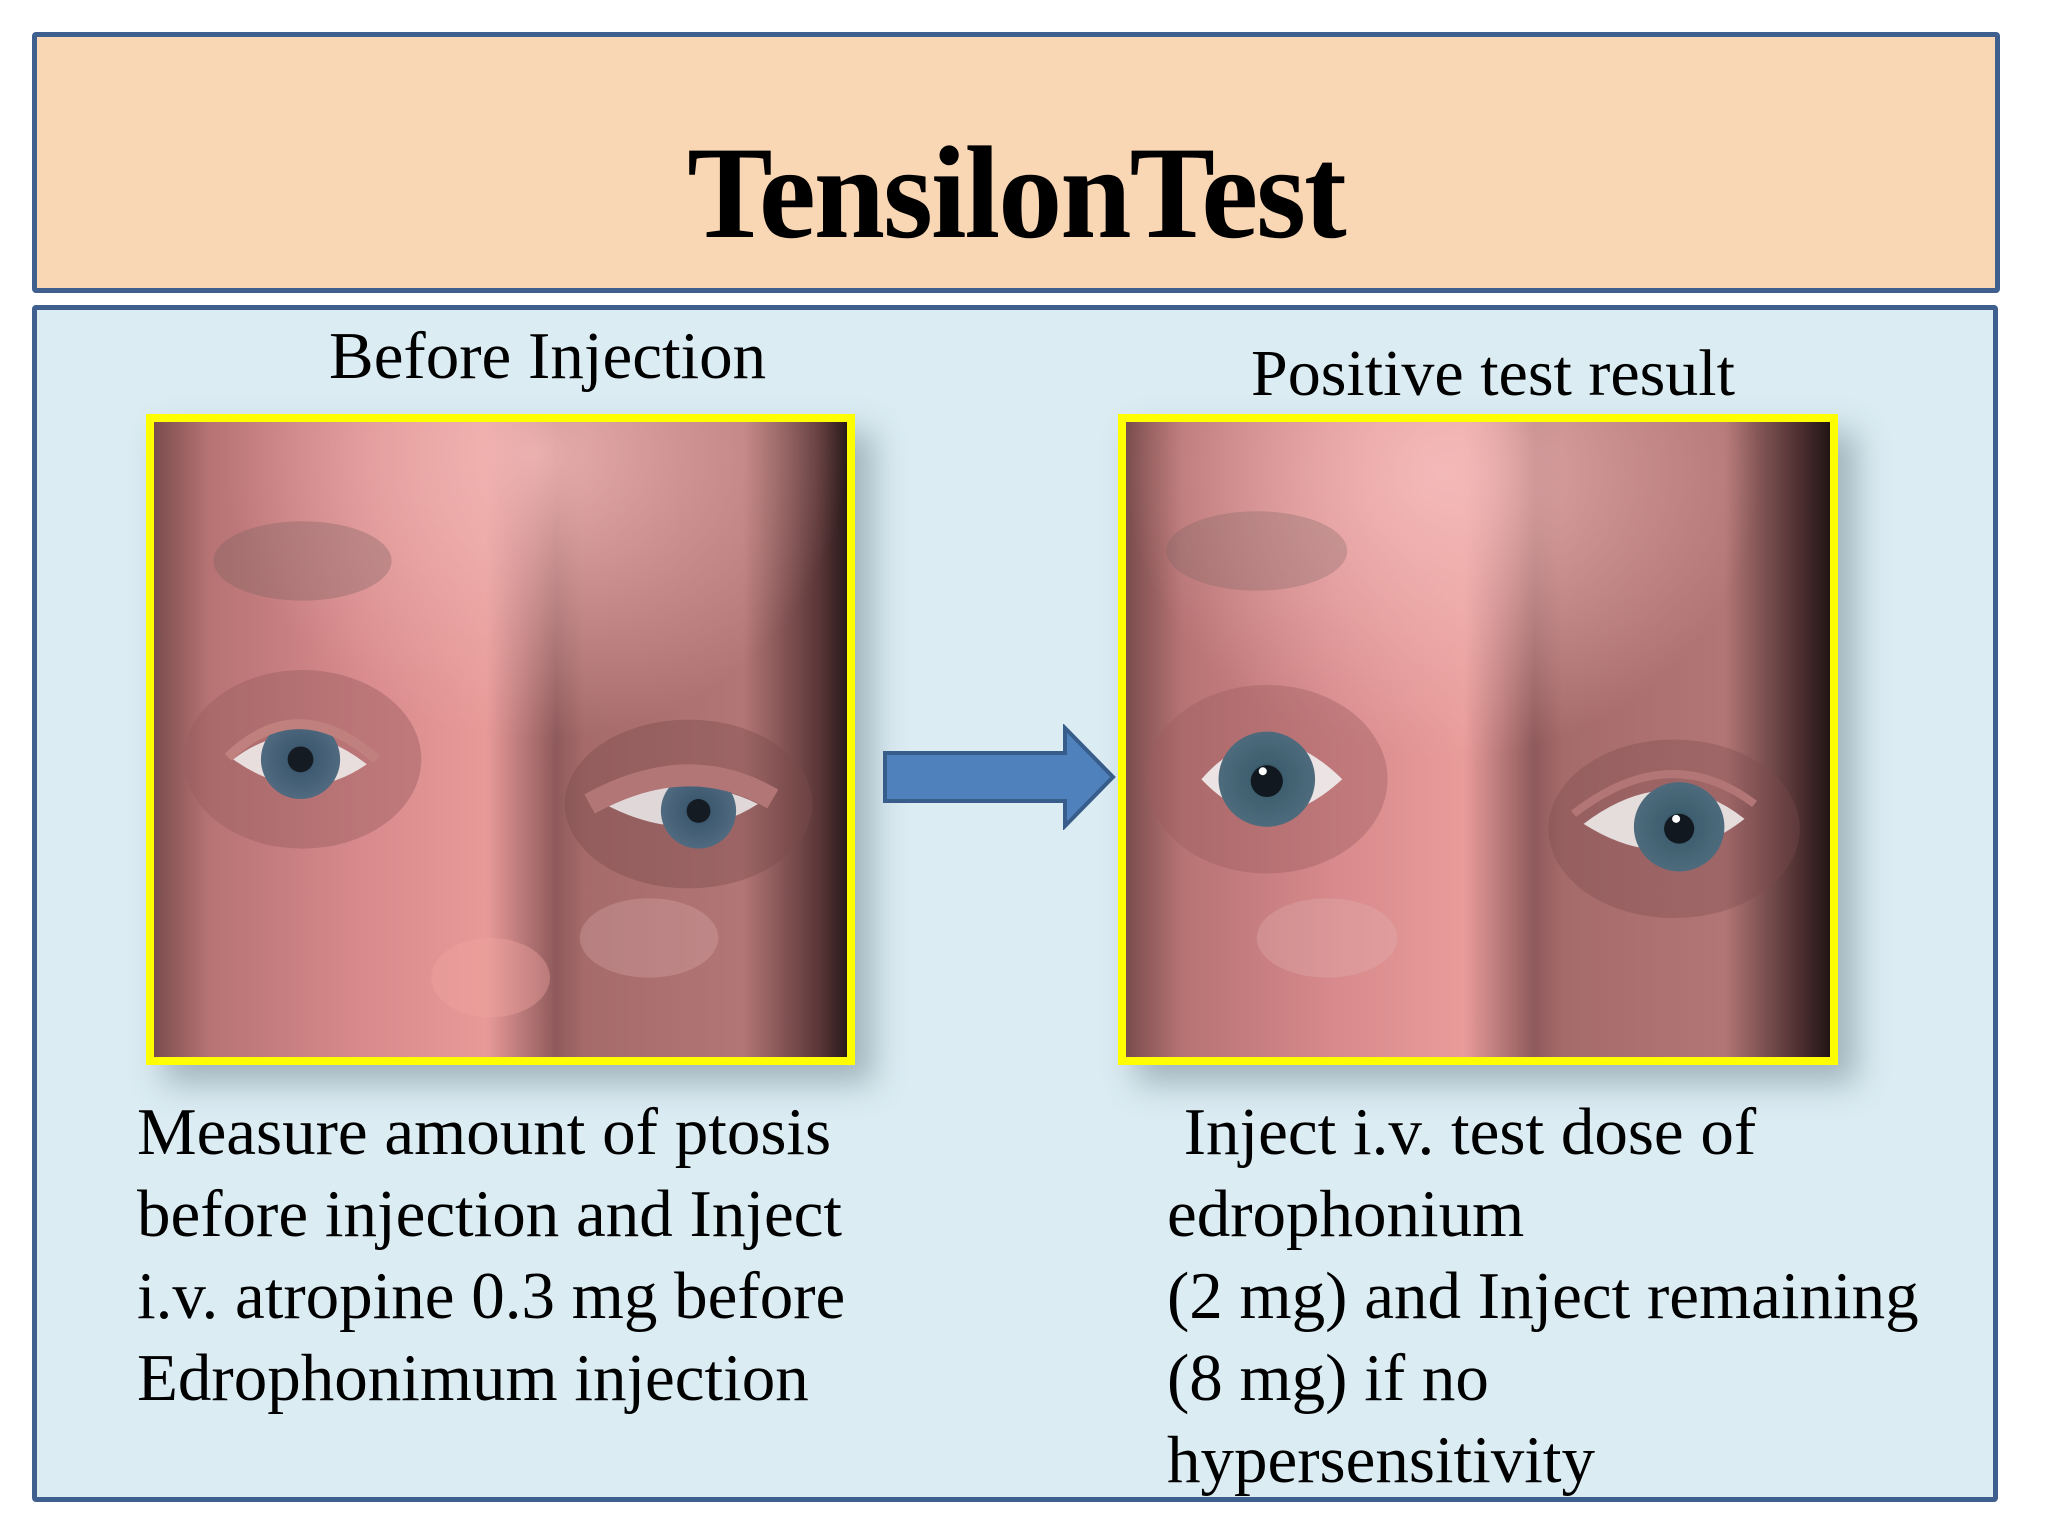 The height and width of the screenshot is (1536, 2048). What do you see at coordinates (1328, 1378) in the screenshot?
I see `instruction-line: (8 mg) if no` at bounding box center [1328, 1378].